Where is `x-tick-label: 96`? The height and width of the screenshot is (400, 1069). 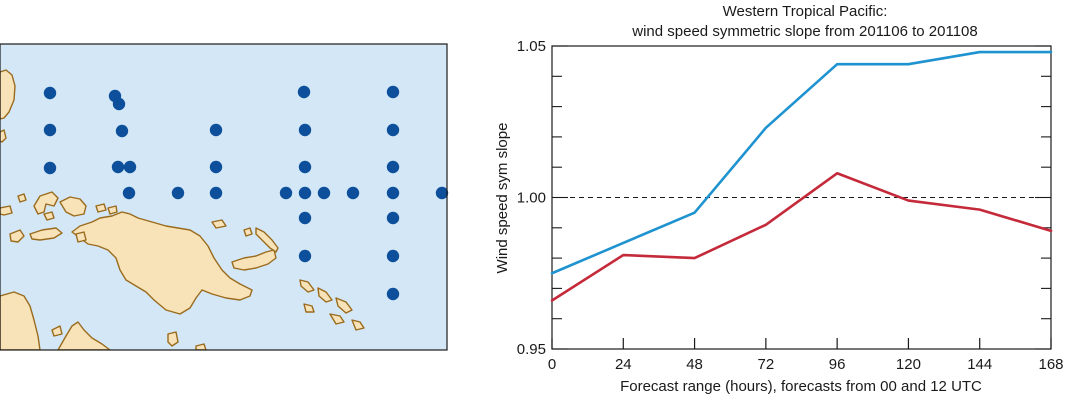
x-tick-label: 96 is located at coordinates (837, 364).